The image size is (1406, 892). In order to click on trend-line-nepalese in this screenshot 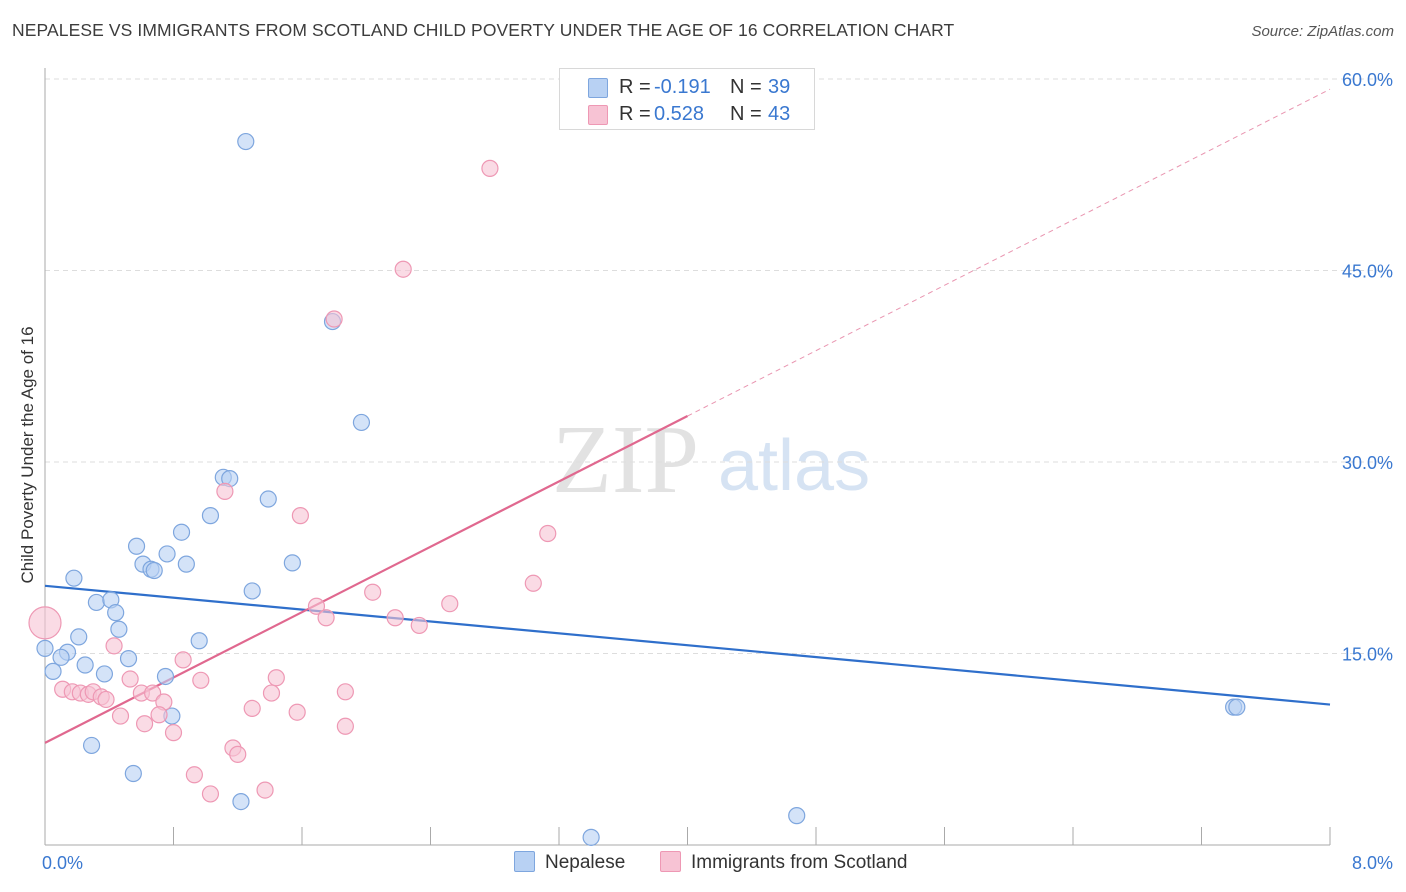, I will do `click(687, 645)`.